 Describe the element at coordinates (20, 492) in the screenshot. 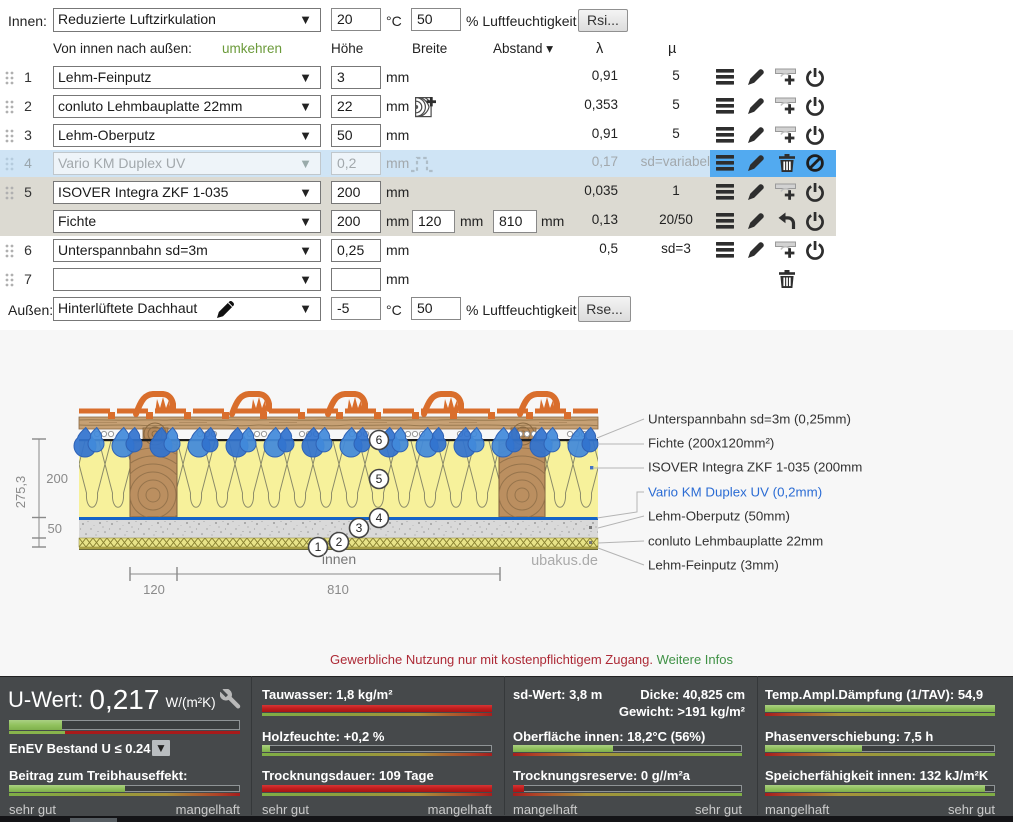

I see `svg-text: 275,3` at that location.